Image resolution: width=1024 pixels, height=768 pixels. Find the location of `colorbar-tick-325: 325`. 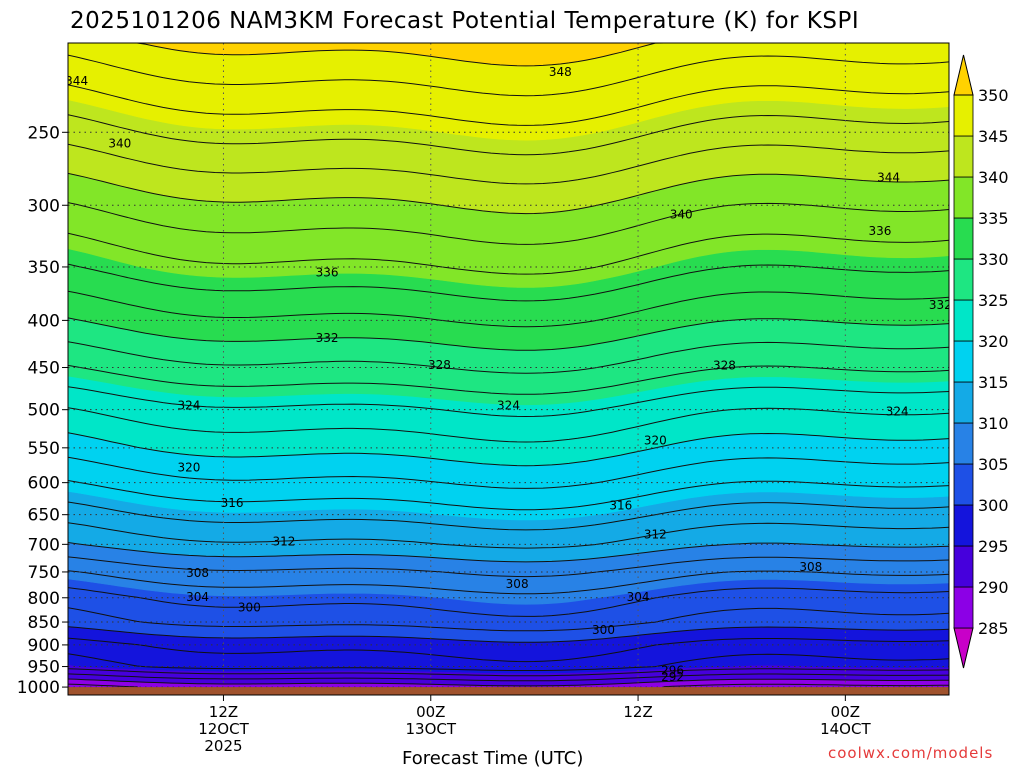

colorbar-tick-325: 325 is located at coordinates (993, 300).